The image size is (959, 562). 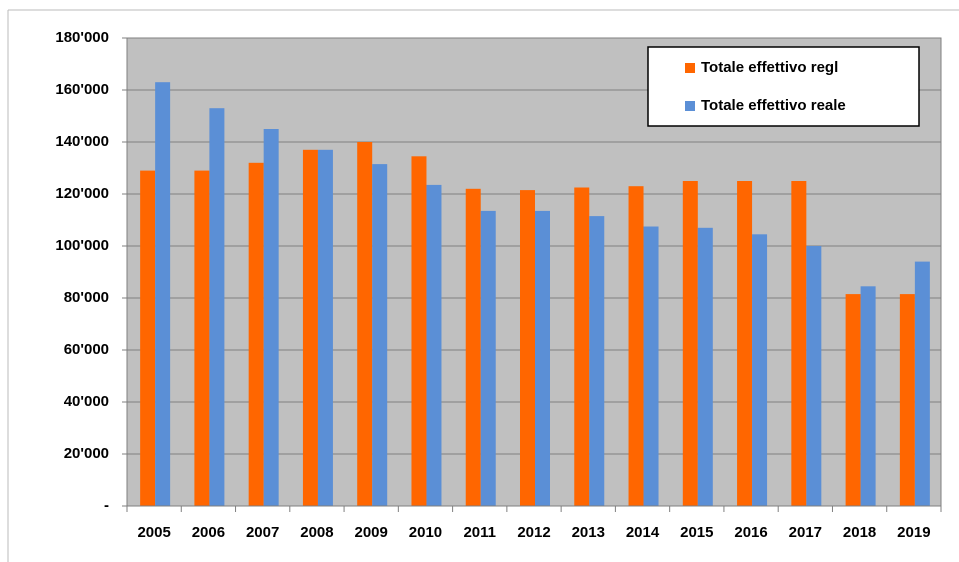 I want to click on x-tick-label: 2018, so click(x=859, y=532).